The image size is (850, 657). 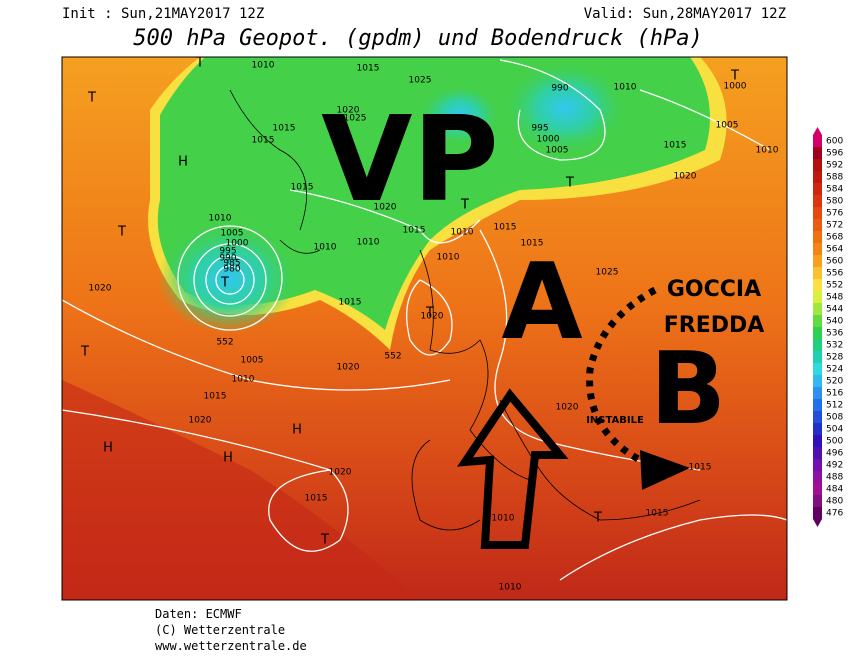 I want to click on colorbar-label: 500, so click(x=834, y=442).